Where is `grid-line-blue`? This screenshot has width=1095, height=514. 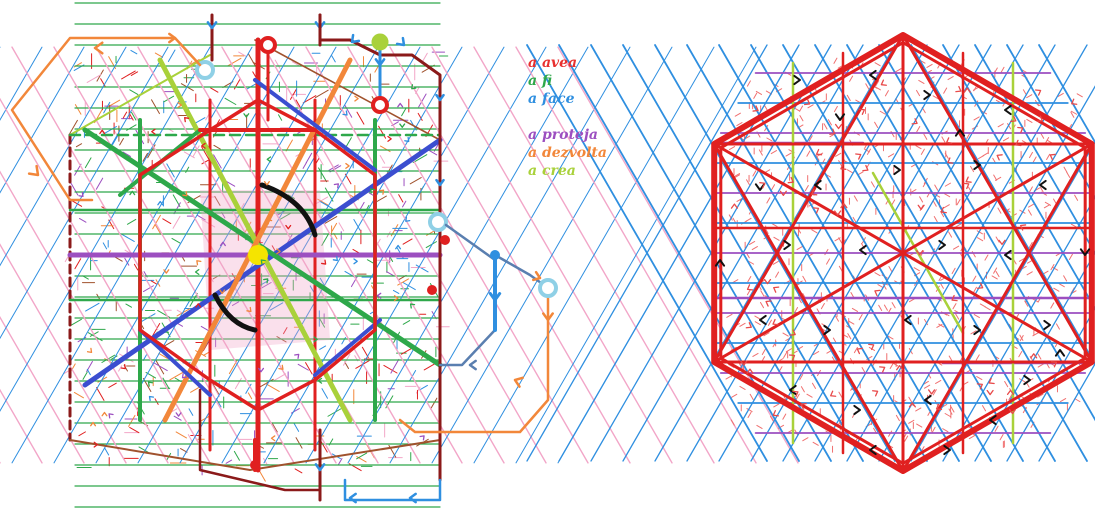
grid-line-blue is located at coordinates (1050, 122).